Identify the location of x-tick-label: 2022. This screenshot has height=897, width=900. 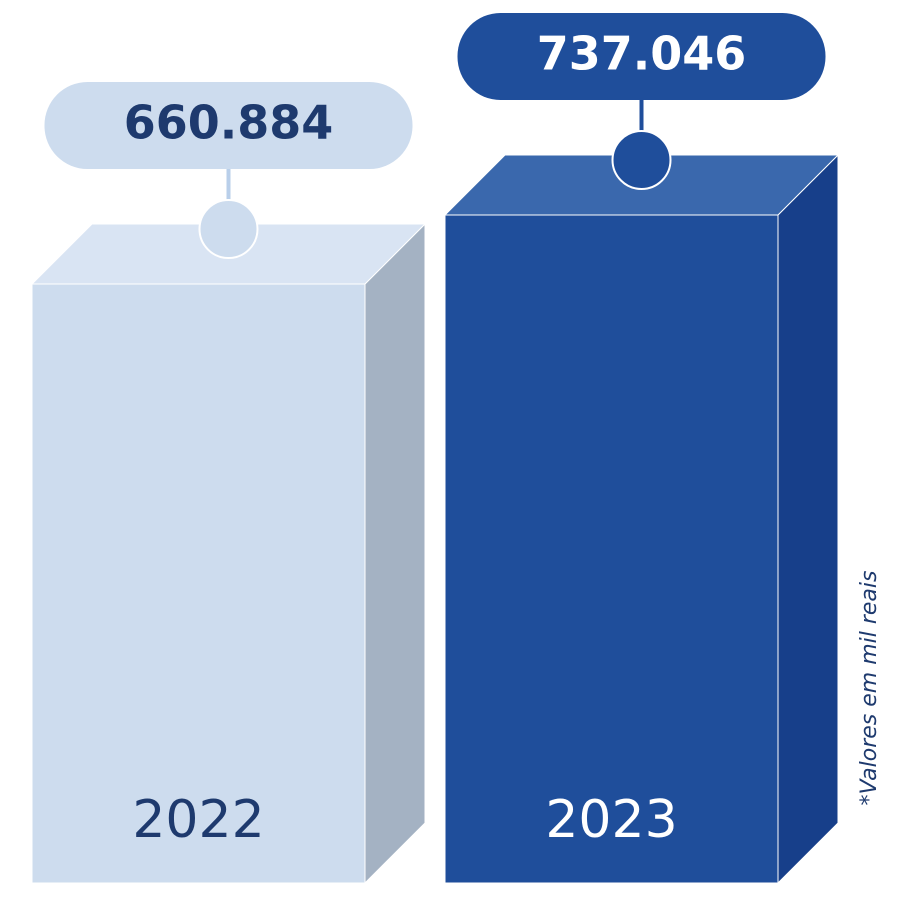
(198, 820).